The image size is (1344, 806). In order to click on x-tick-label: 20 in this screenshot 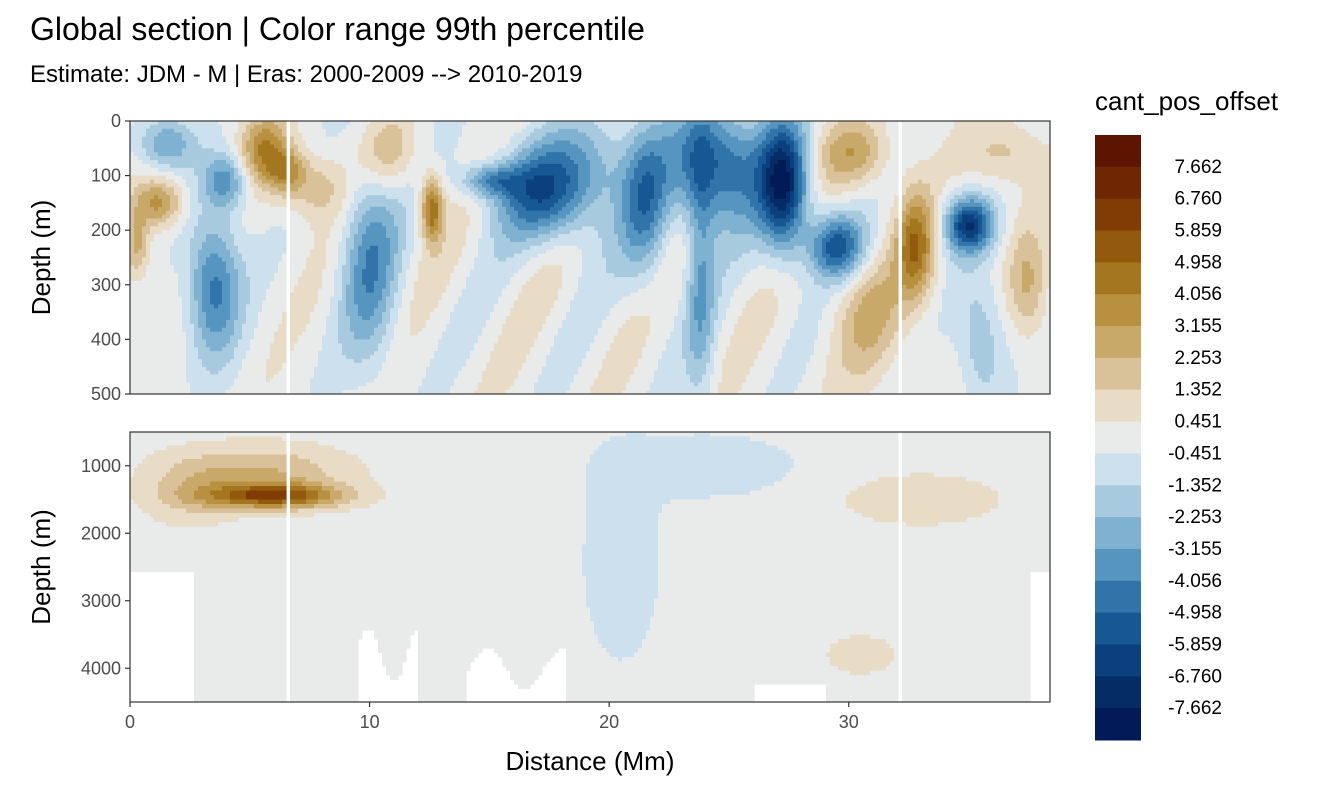, I will do `click(609, 722)`.